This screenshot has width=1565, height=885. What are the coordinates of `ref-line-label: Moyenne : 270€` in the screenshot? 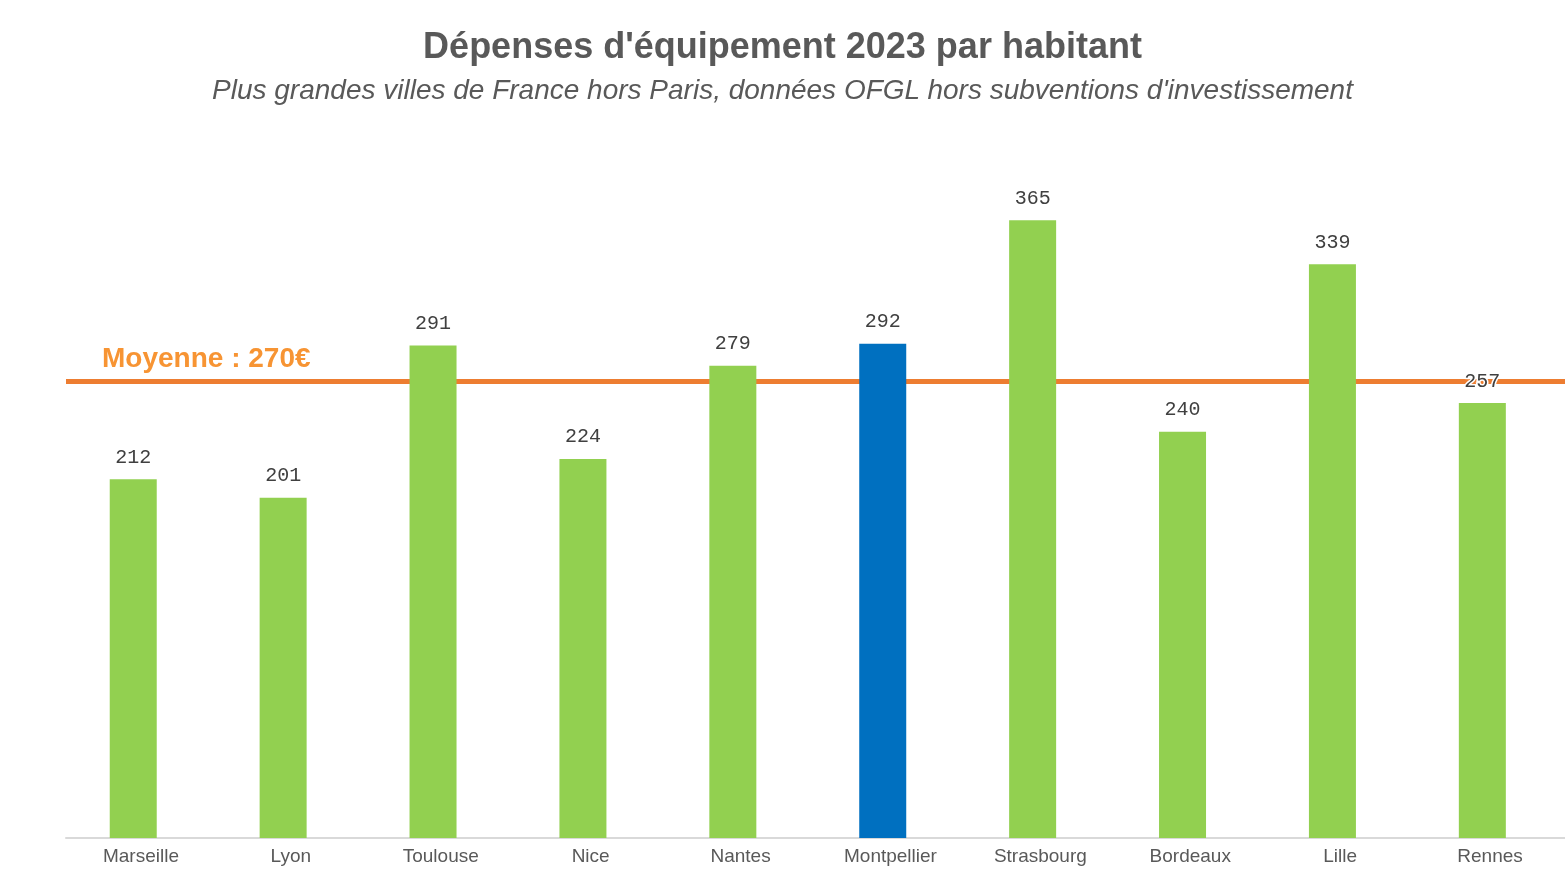 It's located at (206, 357).